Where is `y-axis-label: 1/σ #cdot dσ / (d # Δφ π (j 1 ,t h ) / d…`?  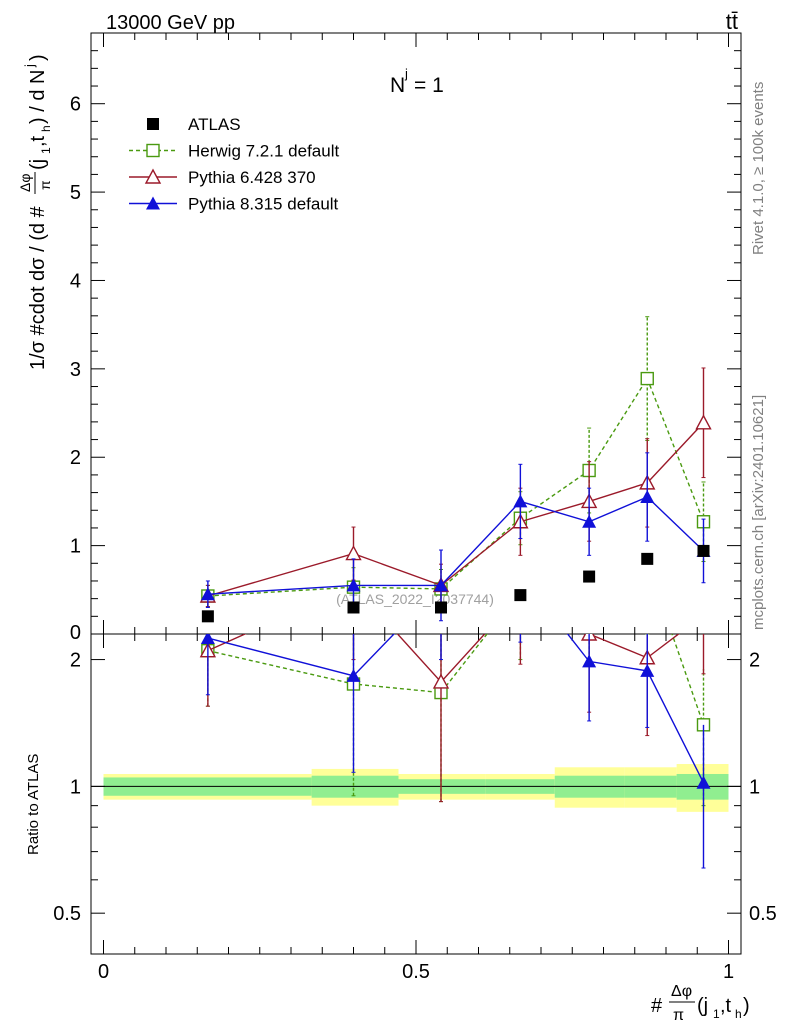
y-axis-label: 1/σ #cdot dσ / (d # Δφ π (j 1 ,t h ) / d… is located at coordinates (35, 212).